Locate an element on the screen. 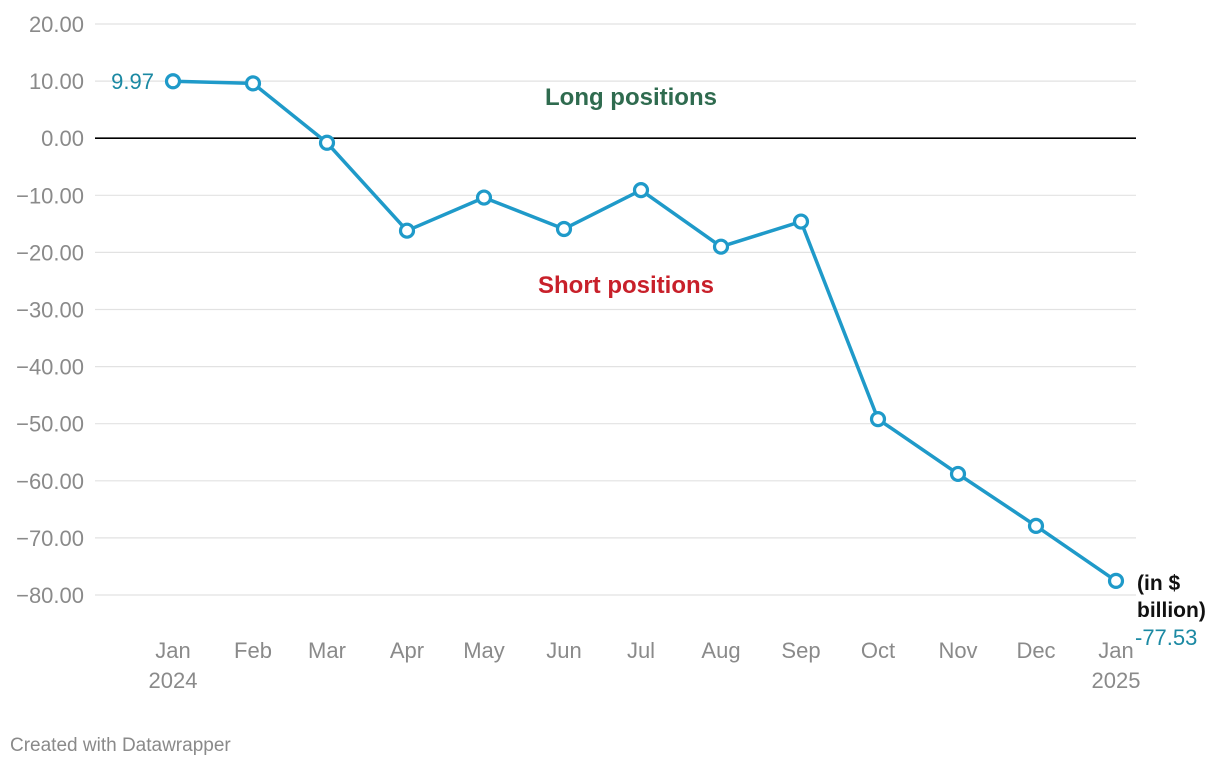 This screenshot has height=770, width=1220. x-tick-label-line: Jun is located at coordinates (563, 650).